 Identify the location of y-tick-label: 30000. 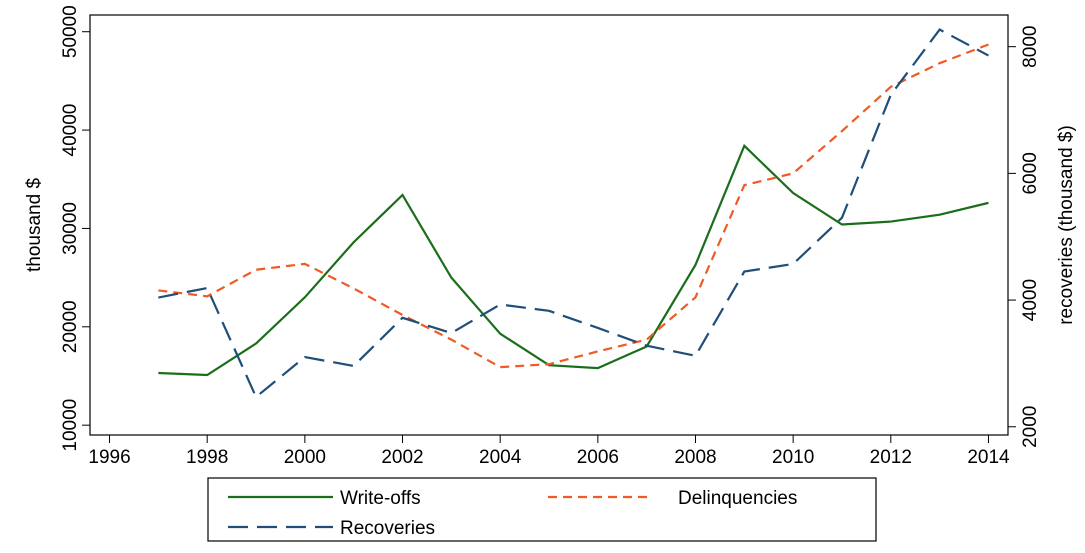
(70, 228).